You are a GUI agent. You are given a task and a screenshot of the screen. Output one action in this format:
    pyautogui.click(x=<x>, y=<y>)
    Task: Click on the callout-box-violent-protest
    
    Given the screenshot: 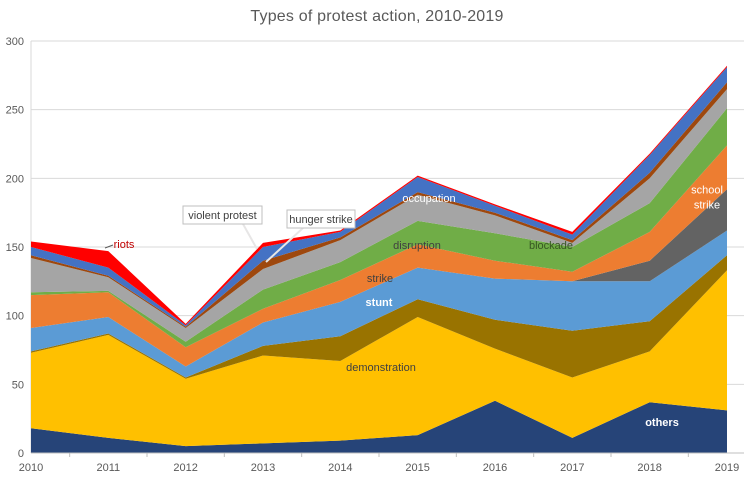 What is the action you would take?
    pyautogui.click(x=222, y=215)
    